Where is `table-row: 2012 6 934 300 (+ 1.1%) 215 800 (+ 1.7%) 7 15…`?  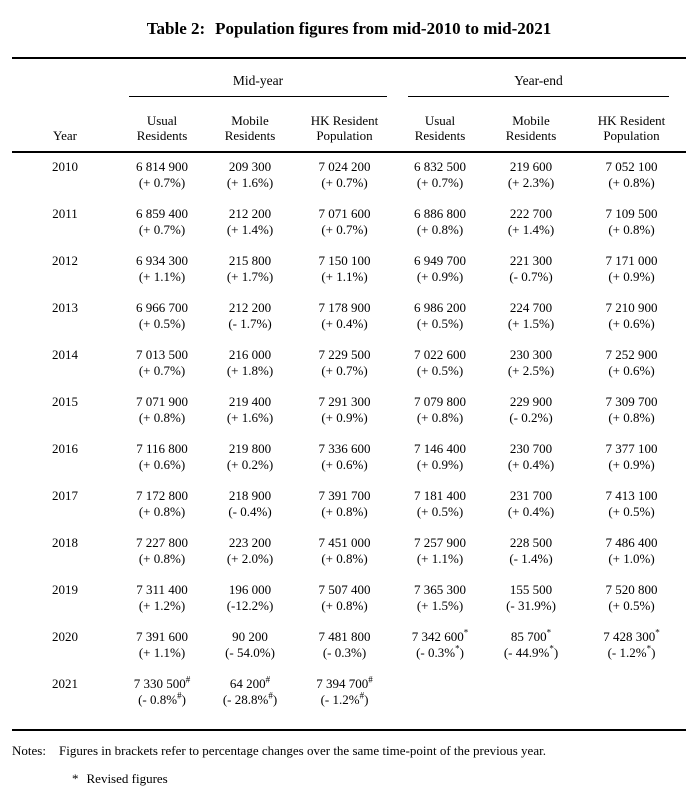
table-row: 2012 6 934 300 (+ 1.1%) 215 800 (+ 1.7%) 7 15… is located at coordinates (349, 270).